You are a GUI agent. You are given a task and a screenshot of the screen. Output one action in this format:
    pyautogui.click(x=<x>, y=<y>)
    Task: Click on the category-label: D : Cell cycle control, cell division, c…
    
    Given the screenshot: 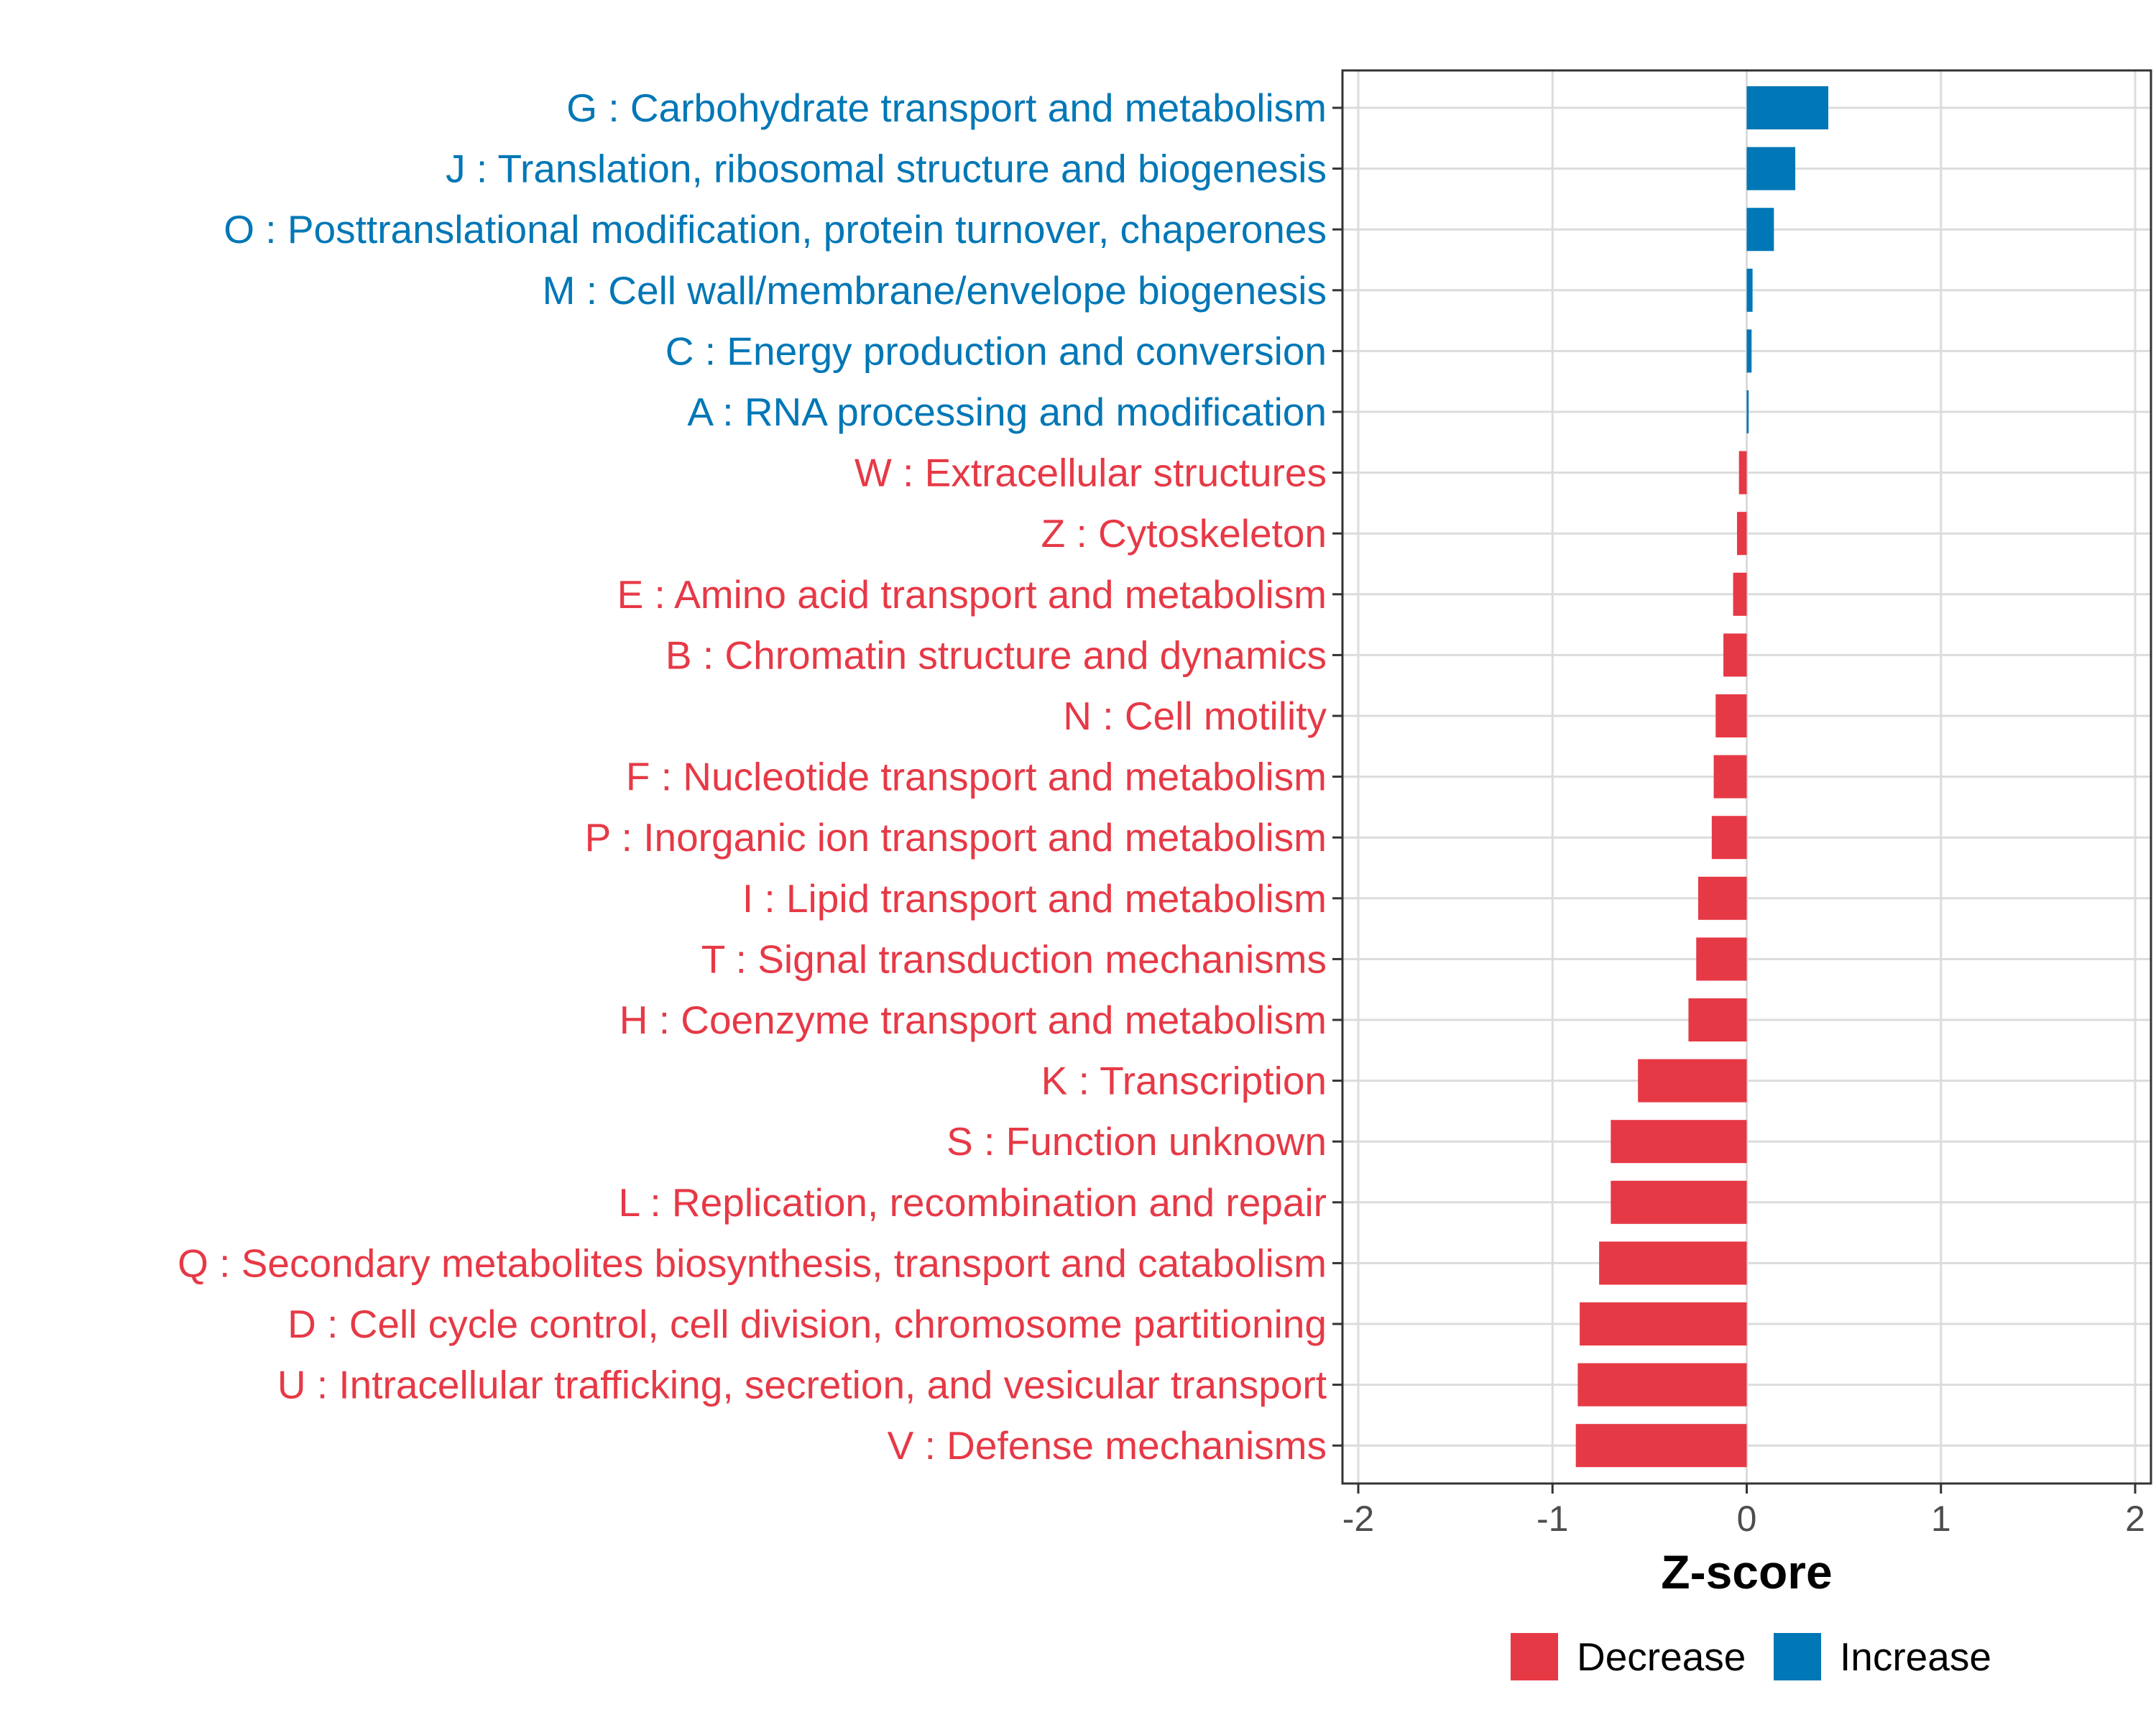 What is the action you would take?
    pyautogui.click(x=807, y=1324)
    